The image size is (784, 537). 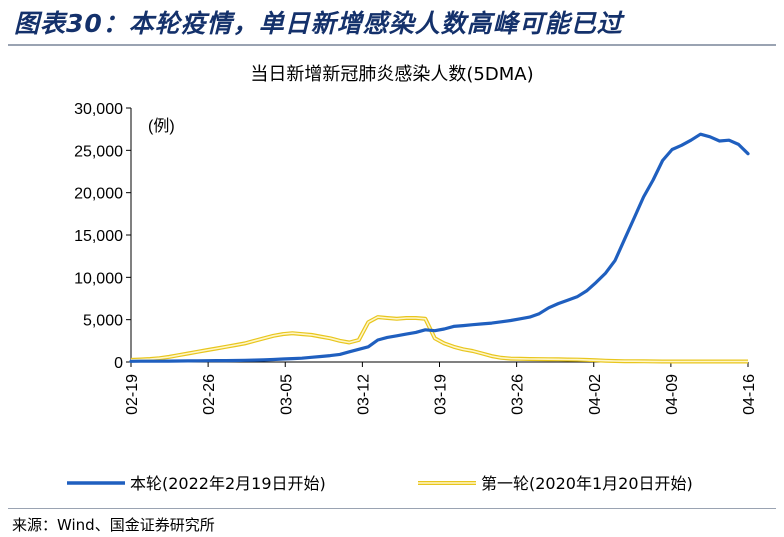 I want to click on y-tick-label: 15,000, so click(x=98, y=236).